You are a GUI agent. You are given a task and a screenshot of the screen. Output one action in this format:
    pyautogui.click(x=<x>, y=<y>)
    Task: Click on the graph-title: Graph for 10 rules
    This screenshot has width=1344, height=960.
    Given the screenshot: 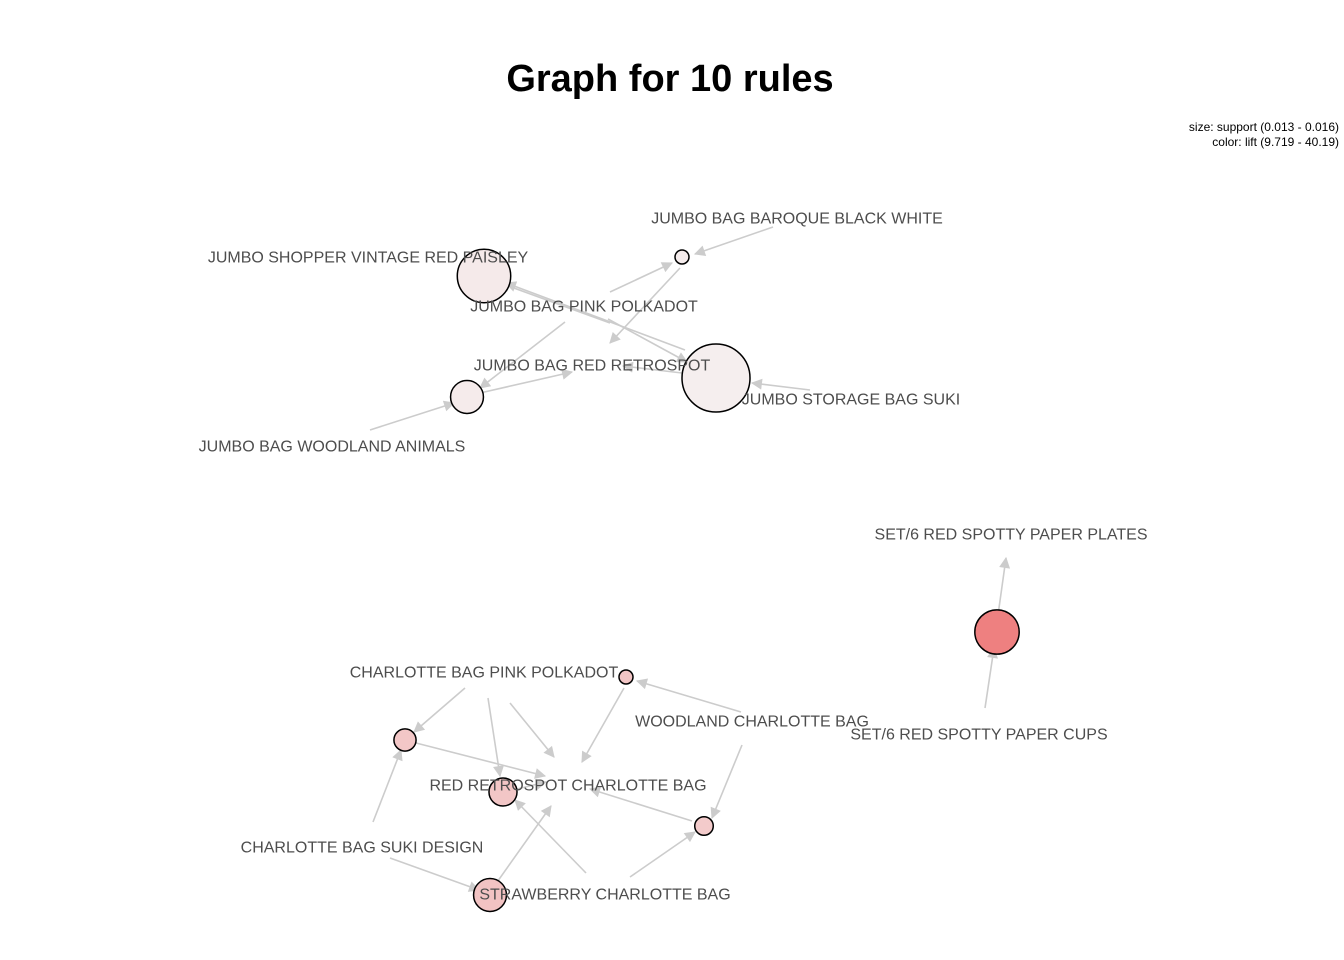 What is the action you would take?
    pyautogui.click(x=669, y=79)
    